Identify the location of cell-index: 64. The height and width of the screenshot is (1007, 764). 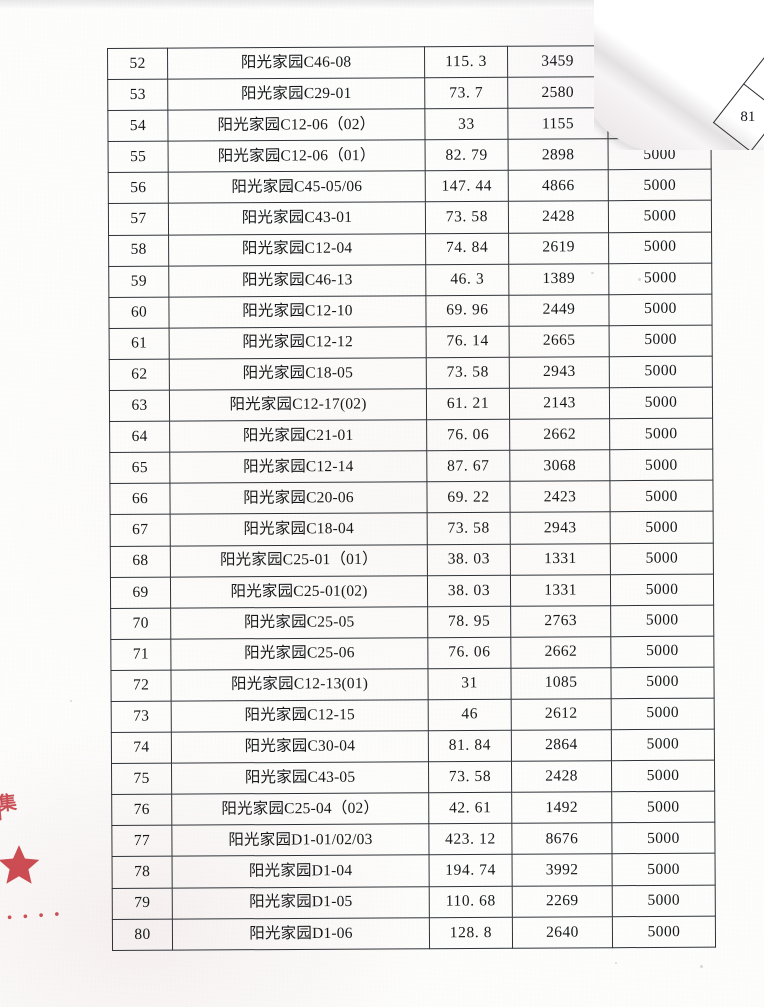
(139, 437).